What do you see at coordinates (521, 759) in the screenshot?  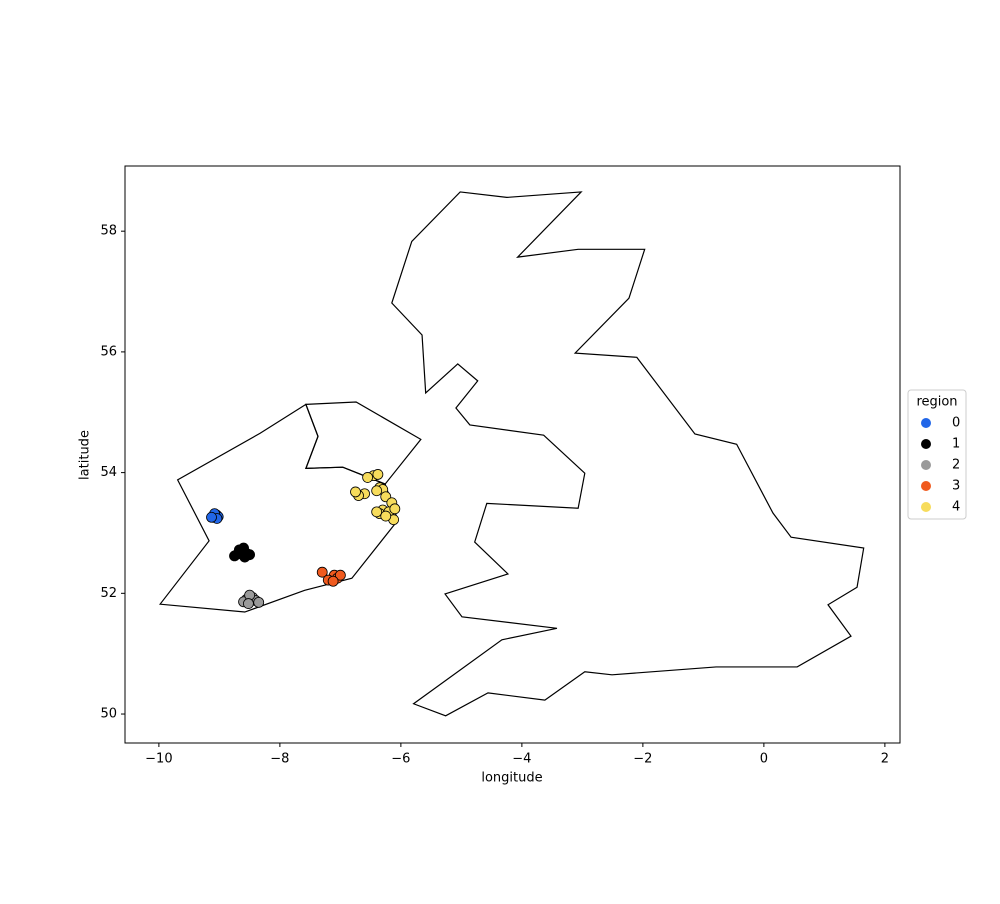 I see `x-tick-label: −4` at bounding box center [521, 759].